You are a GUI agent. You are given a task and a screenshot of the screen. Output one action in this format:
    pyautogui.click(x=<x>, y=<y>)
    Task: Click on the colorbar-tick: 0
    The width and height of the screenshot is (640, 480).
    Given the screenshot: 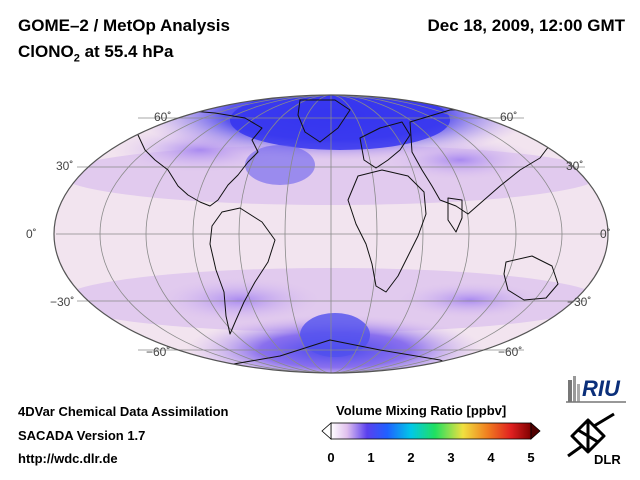 What is the action you would take?
    pyautogui.click(x=331, y=457)
    